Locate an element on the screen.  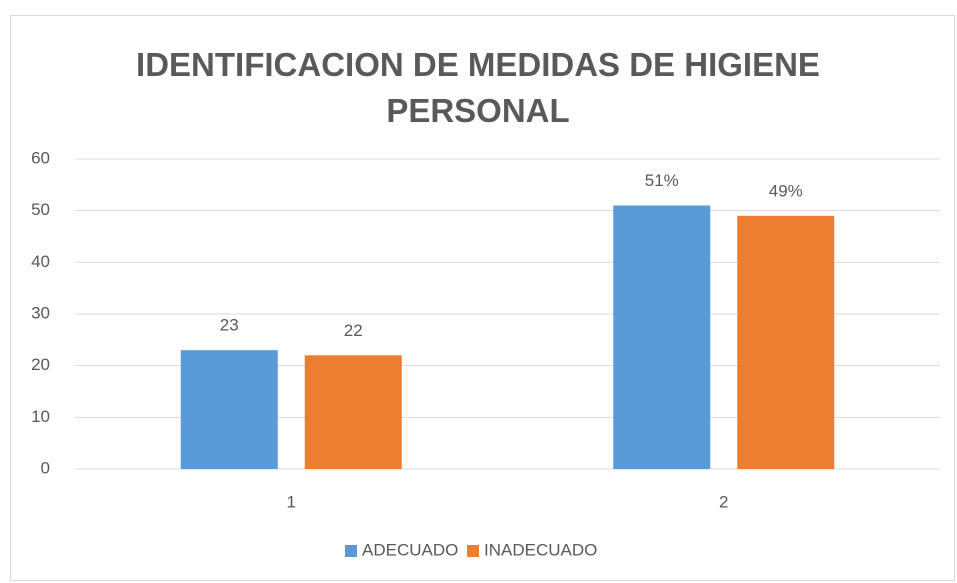
legend-label: ADECUADO is located at coordinates (410, 549).